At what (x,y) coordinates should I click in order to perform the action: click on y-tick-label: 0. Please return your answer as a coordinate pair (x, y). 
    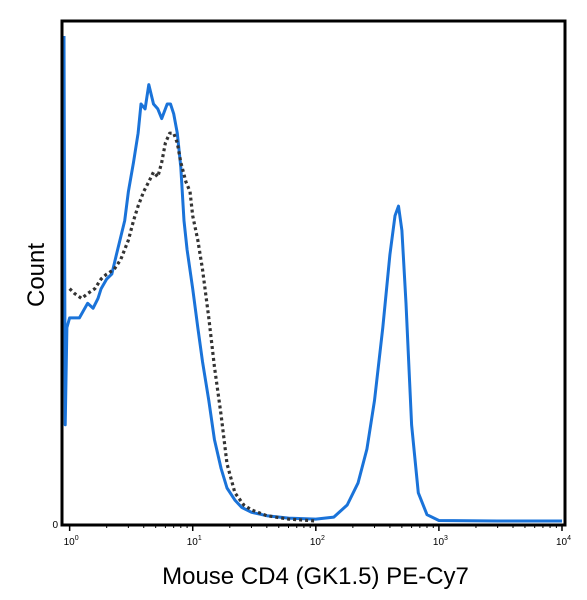
    Looking at the image, I should click on (55, 525).